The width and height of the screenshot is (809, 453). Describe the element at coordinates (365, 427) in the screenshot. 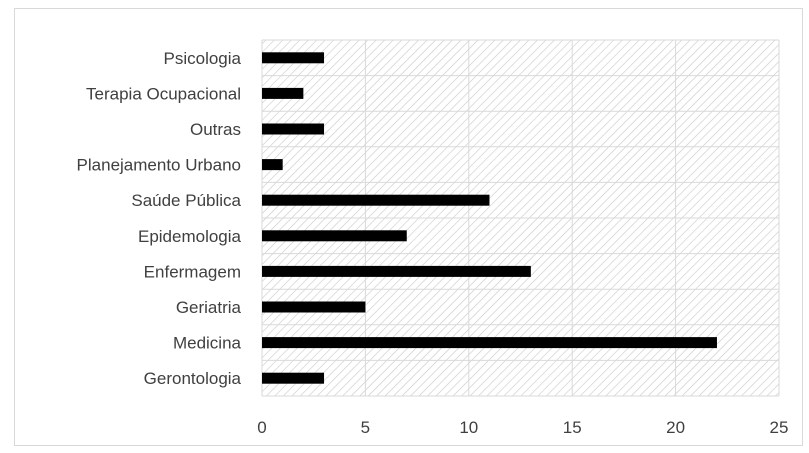

I see `x-tick-label: 5` at that location.